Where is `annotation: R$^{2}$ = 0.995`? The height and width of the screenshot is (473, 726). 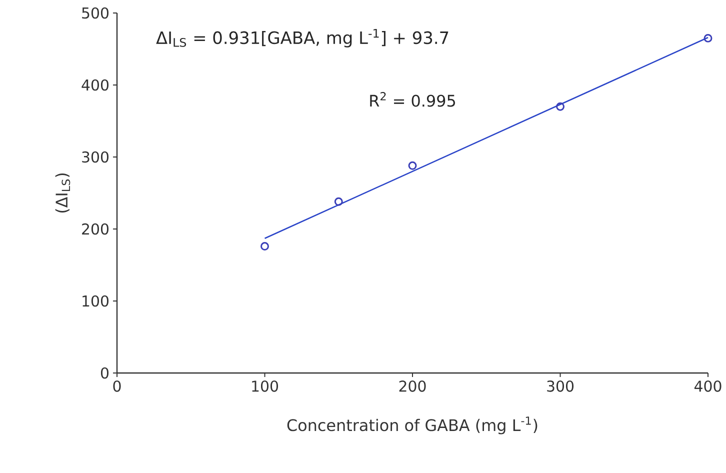
annotation: R$^{2}$ = 0.995 is located at coordinates (412, 99).